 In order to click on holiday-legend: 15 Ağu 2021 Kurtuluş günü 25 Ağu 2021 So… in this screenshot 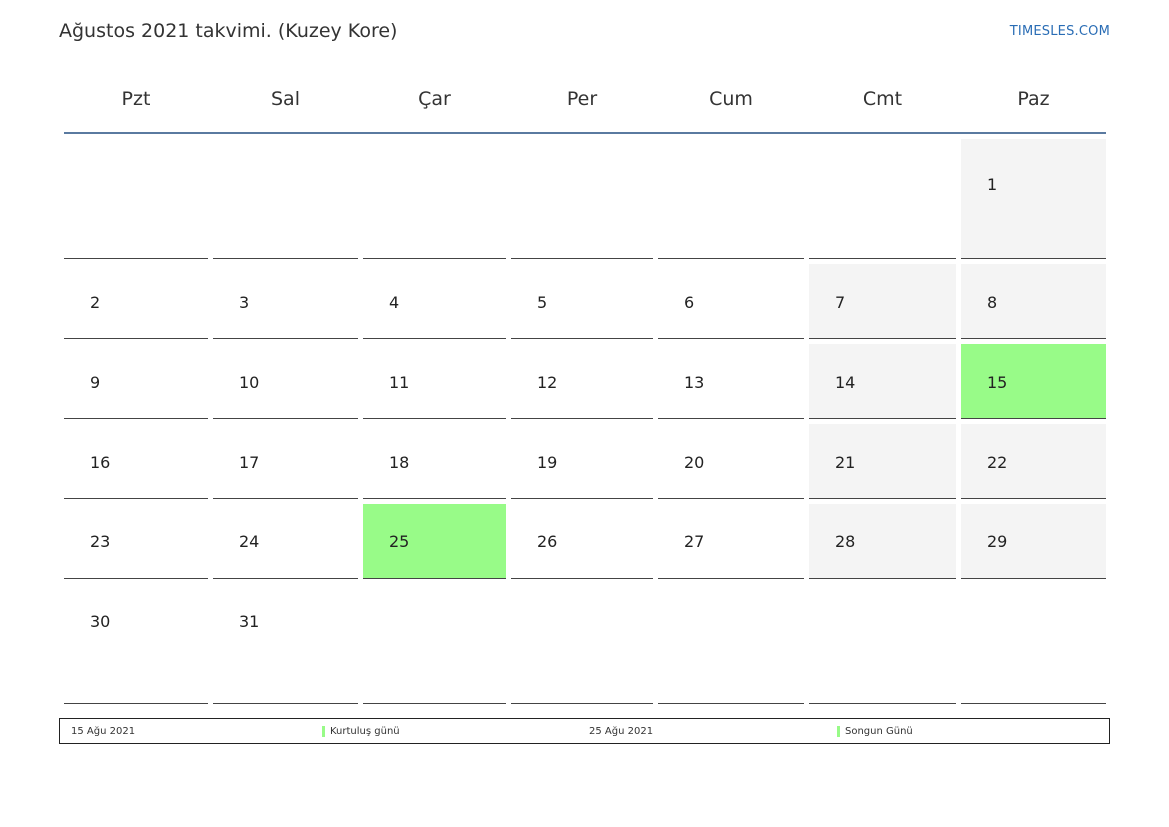, I will do `click(584, 731)`.